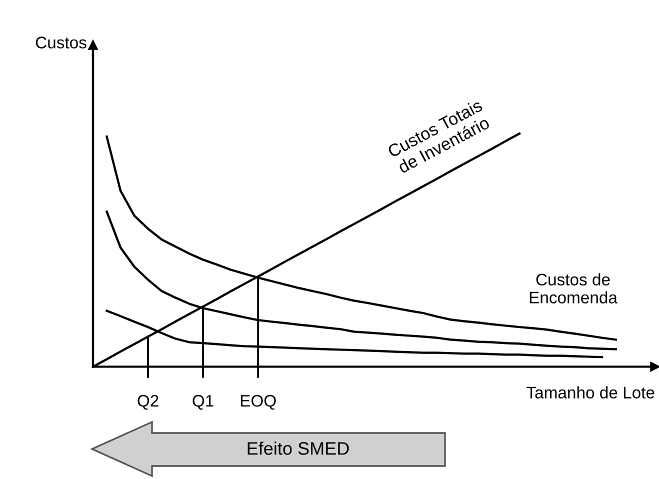  What do you see at coordinates (258, 402) in the screenshot?
I see `x-tick-label: EOQ` at bounding box center [258, 402].